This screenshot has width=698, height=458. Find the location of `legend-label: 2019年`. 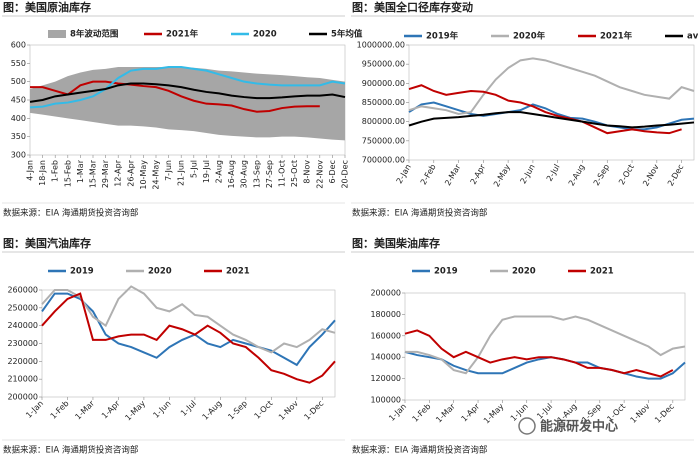

legend-label: 2019年 is located at coordinates (442, 36).